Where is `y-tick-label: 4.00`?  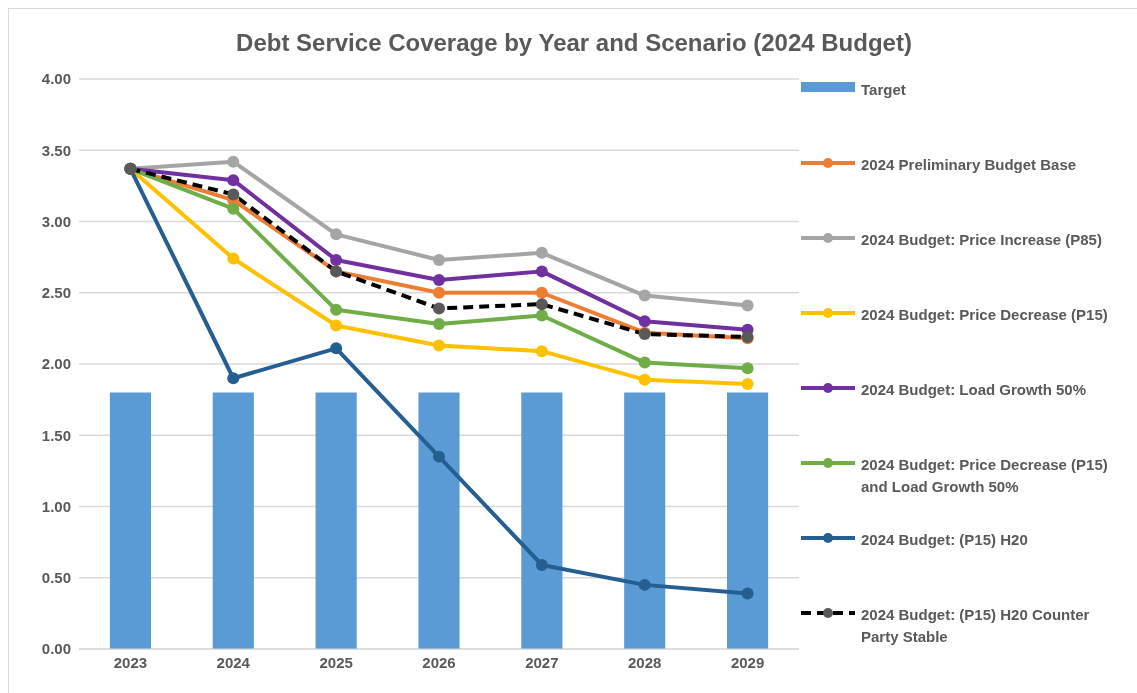
y-tick-label: 4.00 is located at coordinates (56, 79).